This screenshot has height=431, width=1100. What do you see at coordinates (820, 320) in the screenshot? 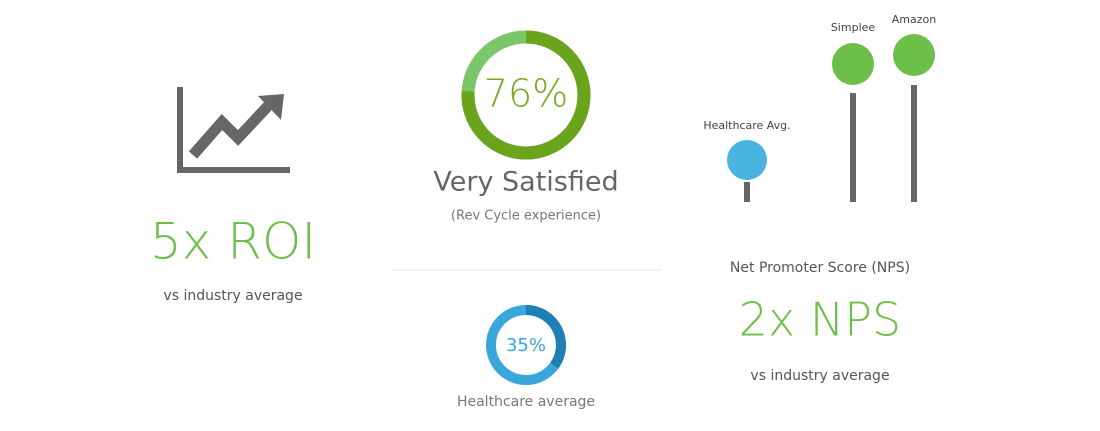
I see `nps-headline: 2x NPS` at bounding box center [820, 320].